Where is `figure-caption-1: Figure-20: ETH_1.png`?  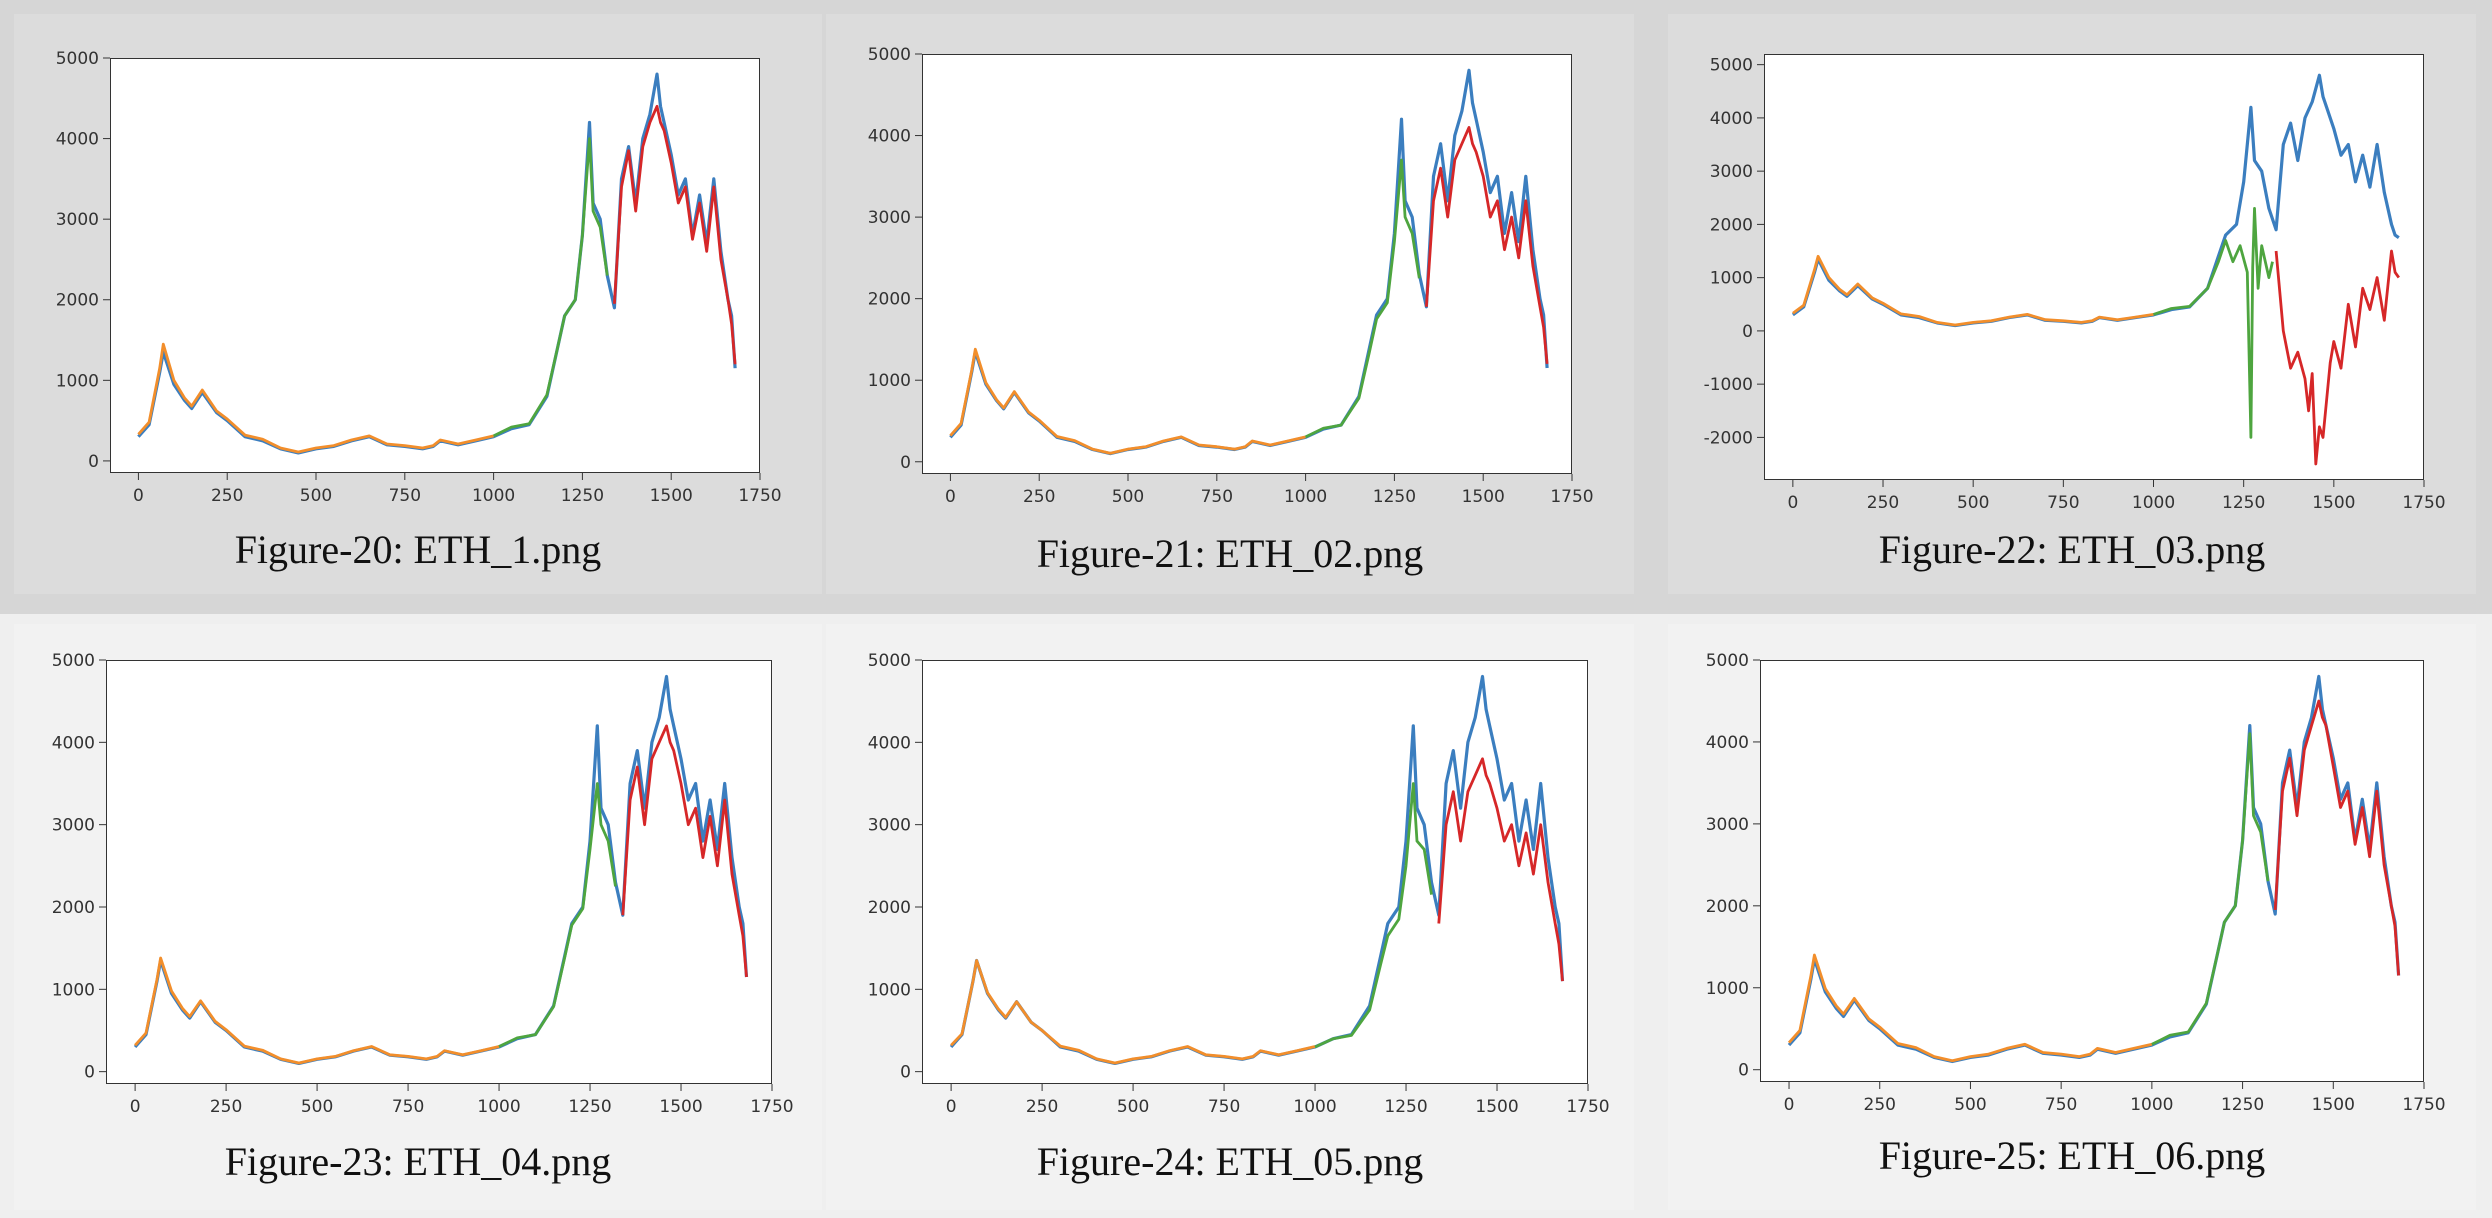
figure-caption-1: Figure-20: ETH_1.png is located at coordinates (418, 549).